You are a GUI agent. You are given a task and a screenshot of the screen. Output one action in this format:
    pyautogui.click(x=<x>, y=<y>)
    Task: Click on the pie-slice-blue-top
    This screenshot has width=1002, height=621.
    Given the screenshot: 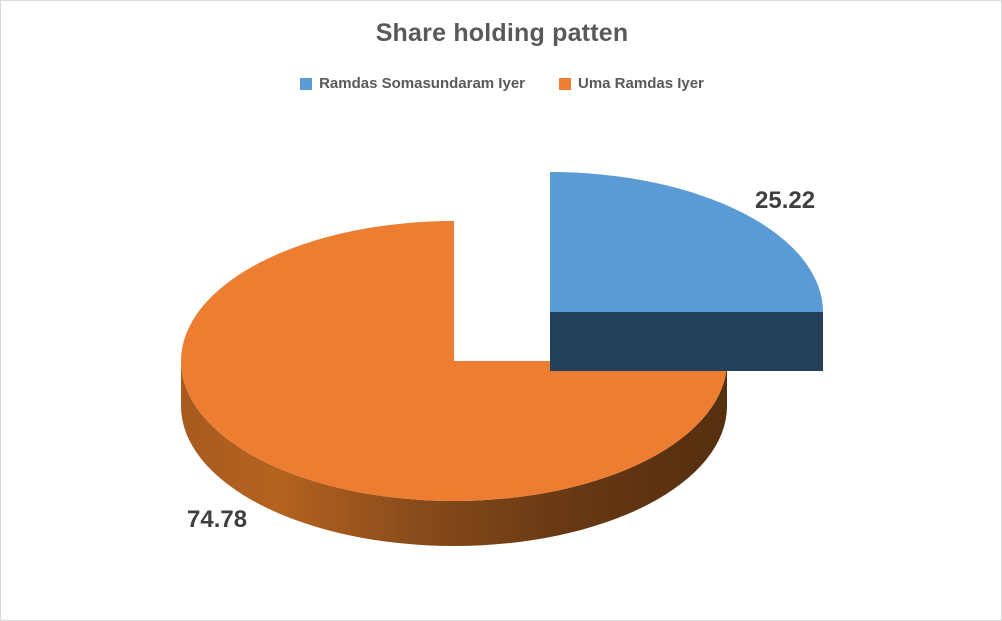 What is the action you would take?
    pyautogui.click(x=686, y=242)
    